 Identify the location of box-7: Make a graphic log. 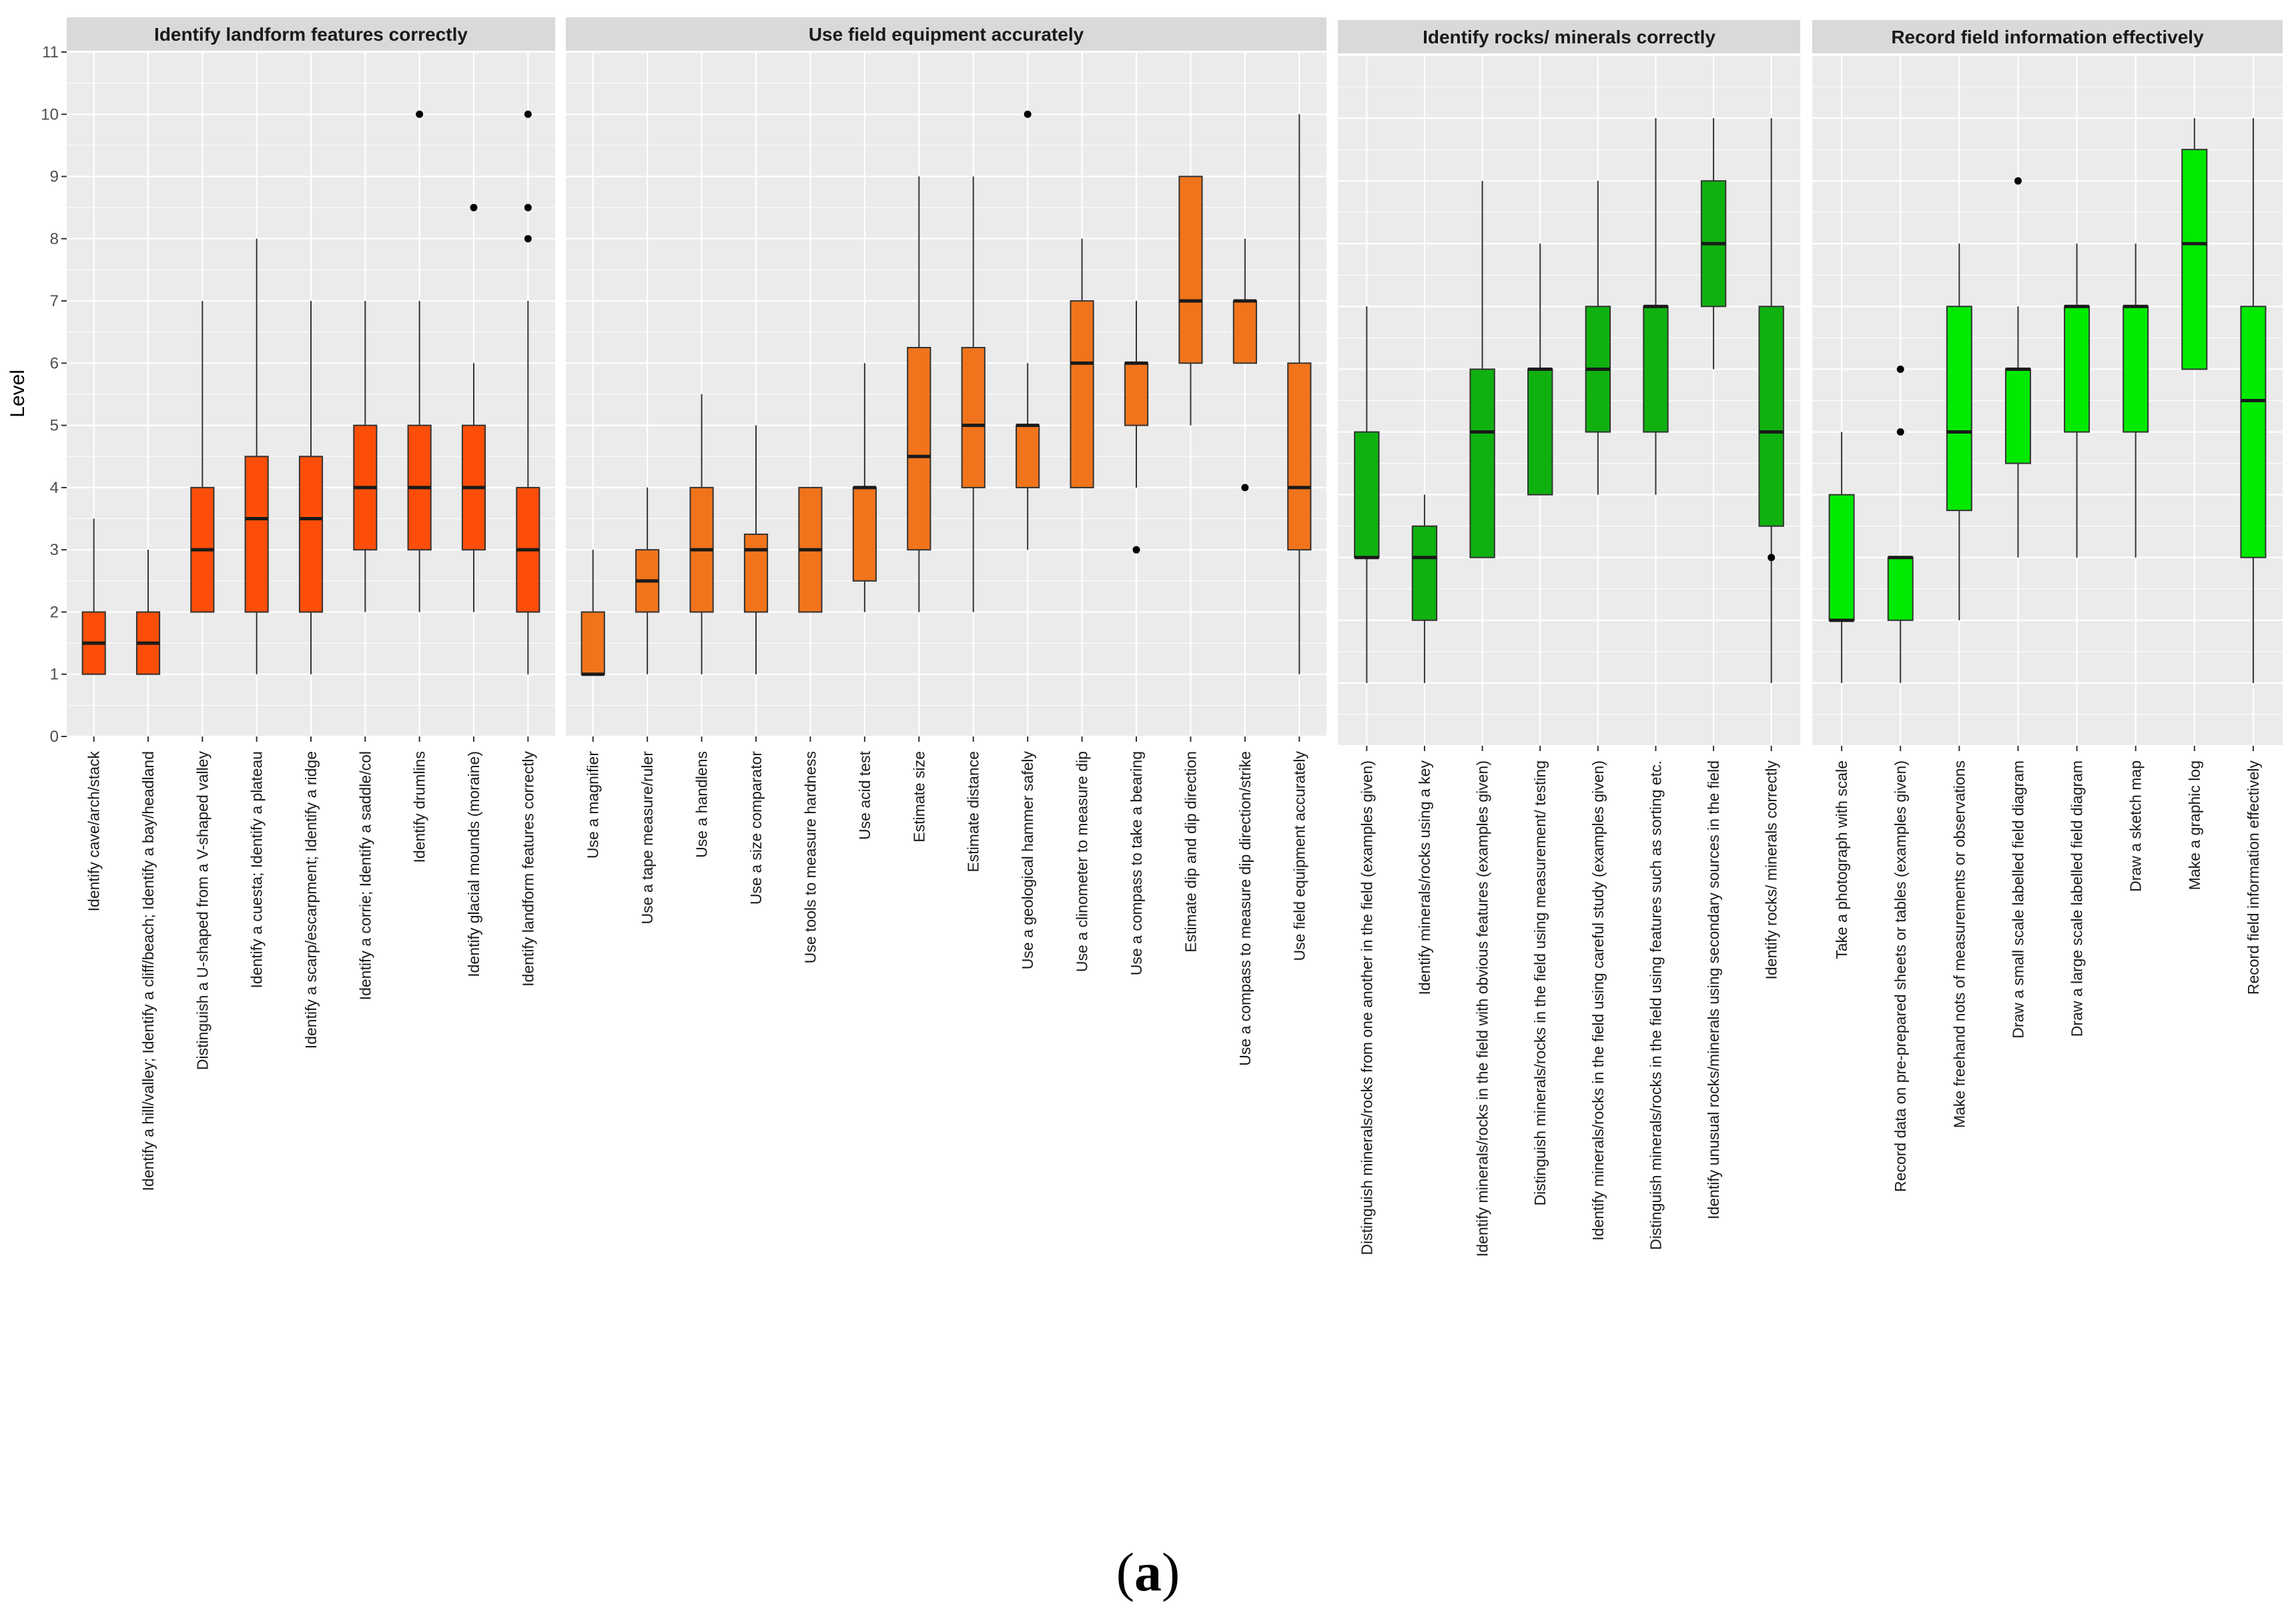
(2194, 504).